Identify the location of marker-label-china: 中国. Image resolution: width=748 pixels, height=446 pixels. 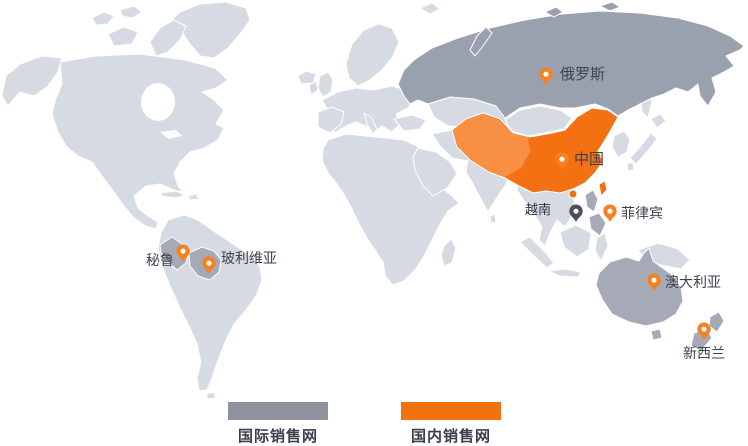
(589, 159).